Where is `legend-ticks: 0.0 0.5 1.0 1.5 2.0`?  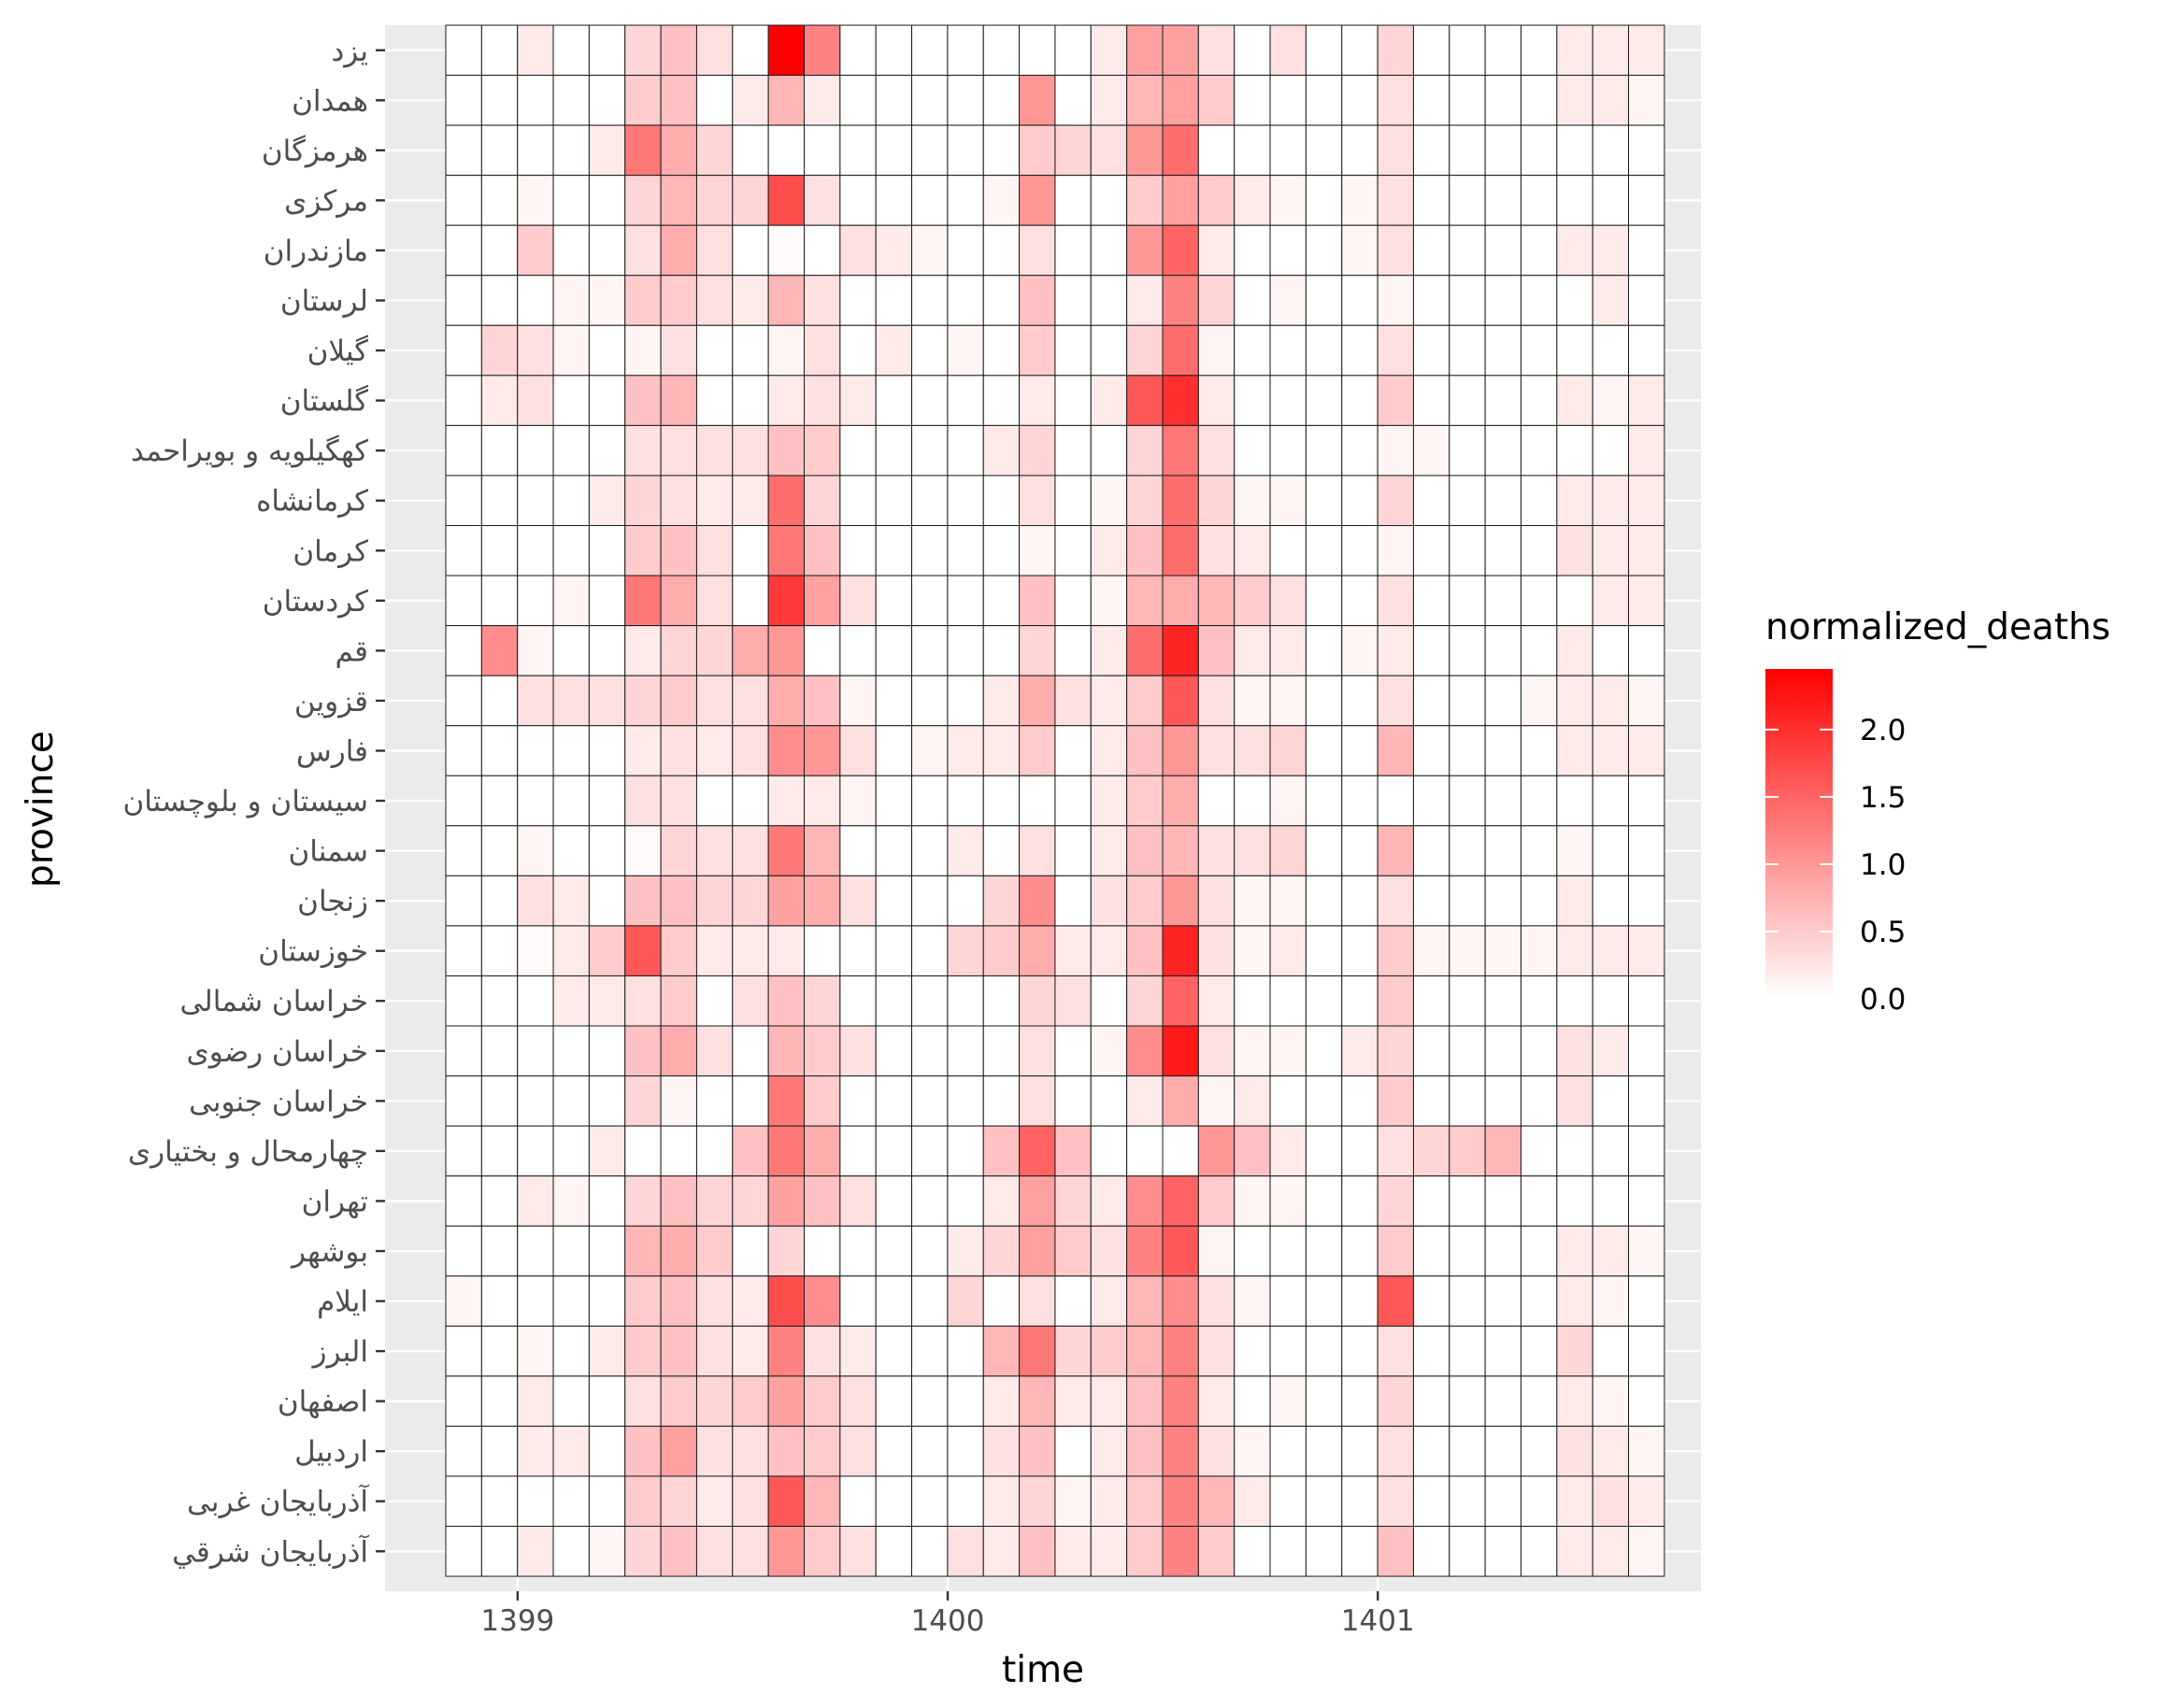
legend-ticks: 0.0 0.5 1.0 1.5 2.0 is located at coordinates (1835, 865).